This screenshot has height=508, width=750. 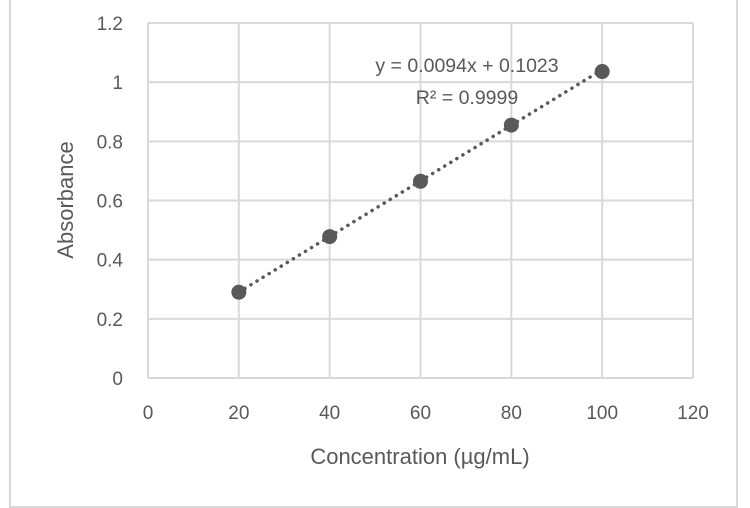 I want to click on r-squared-label: R² = 0.9999, so click(x=467, y=98).